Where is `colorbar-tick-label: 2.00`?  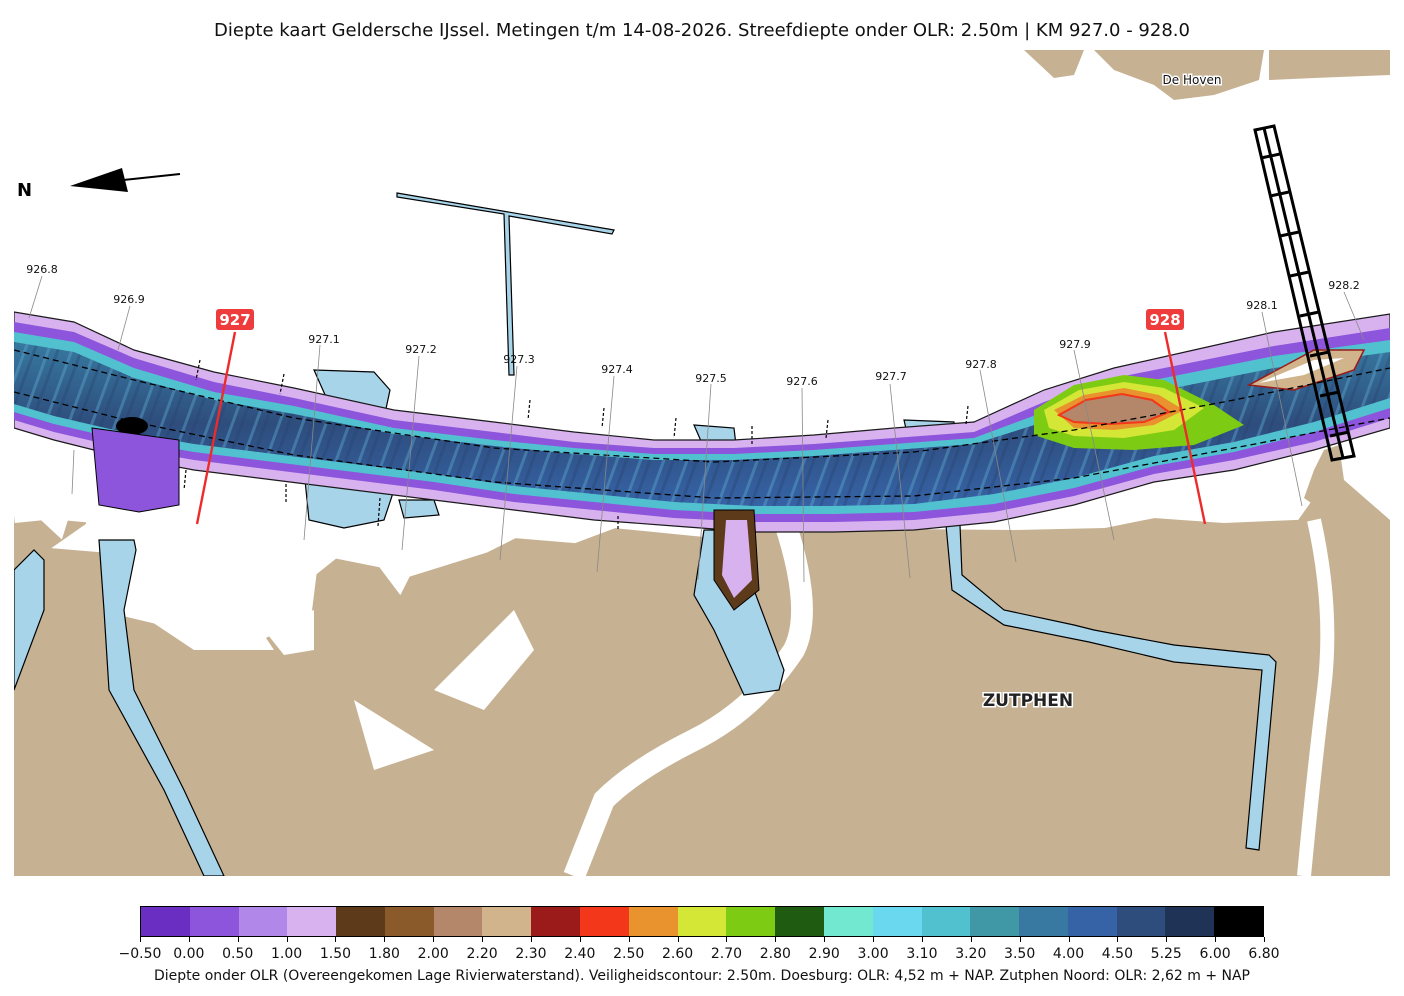
colorbar-tick-label: 2.00 is located at coordinates (433, 954).